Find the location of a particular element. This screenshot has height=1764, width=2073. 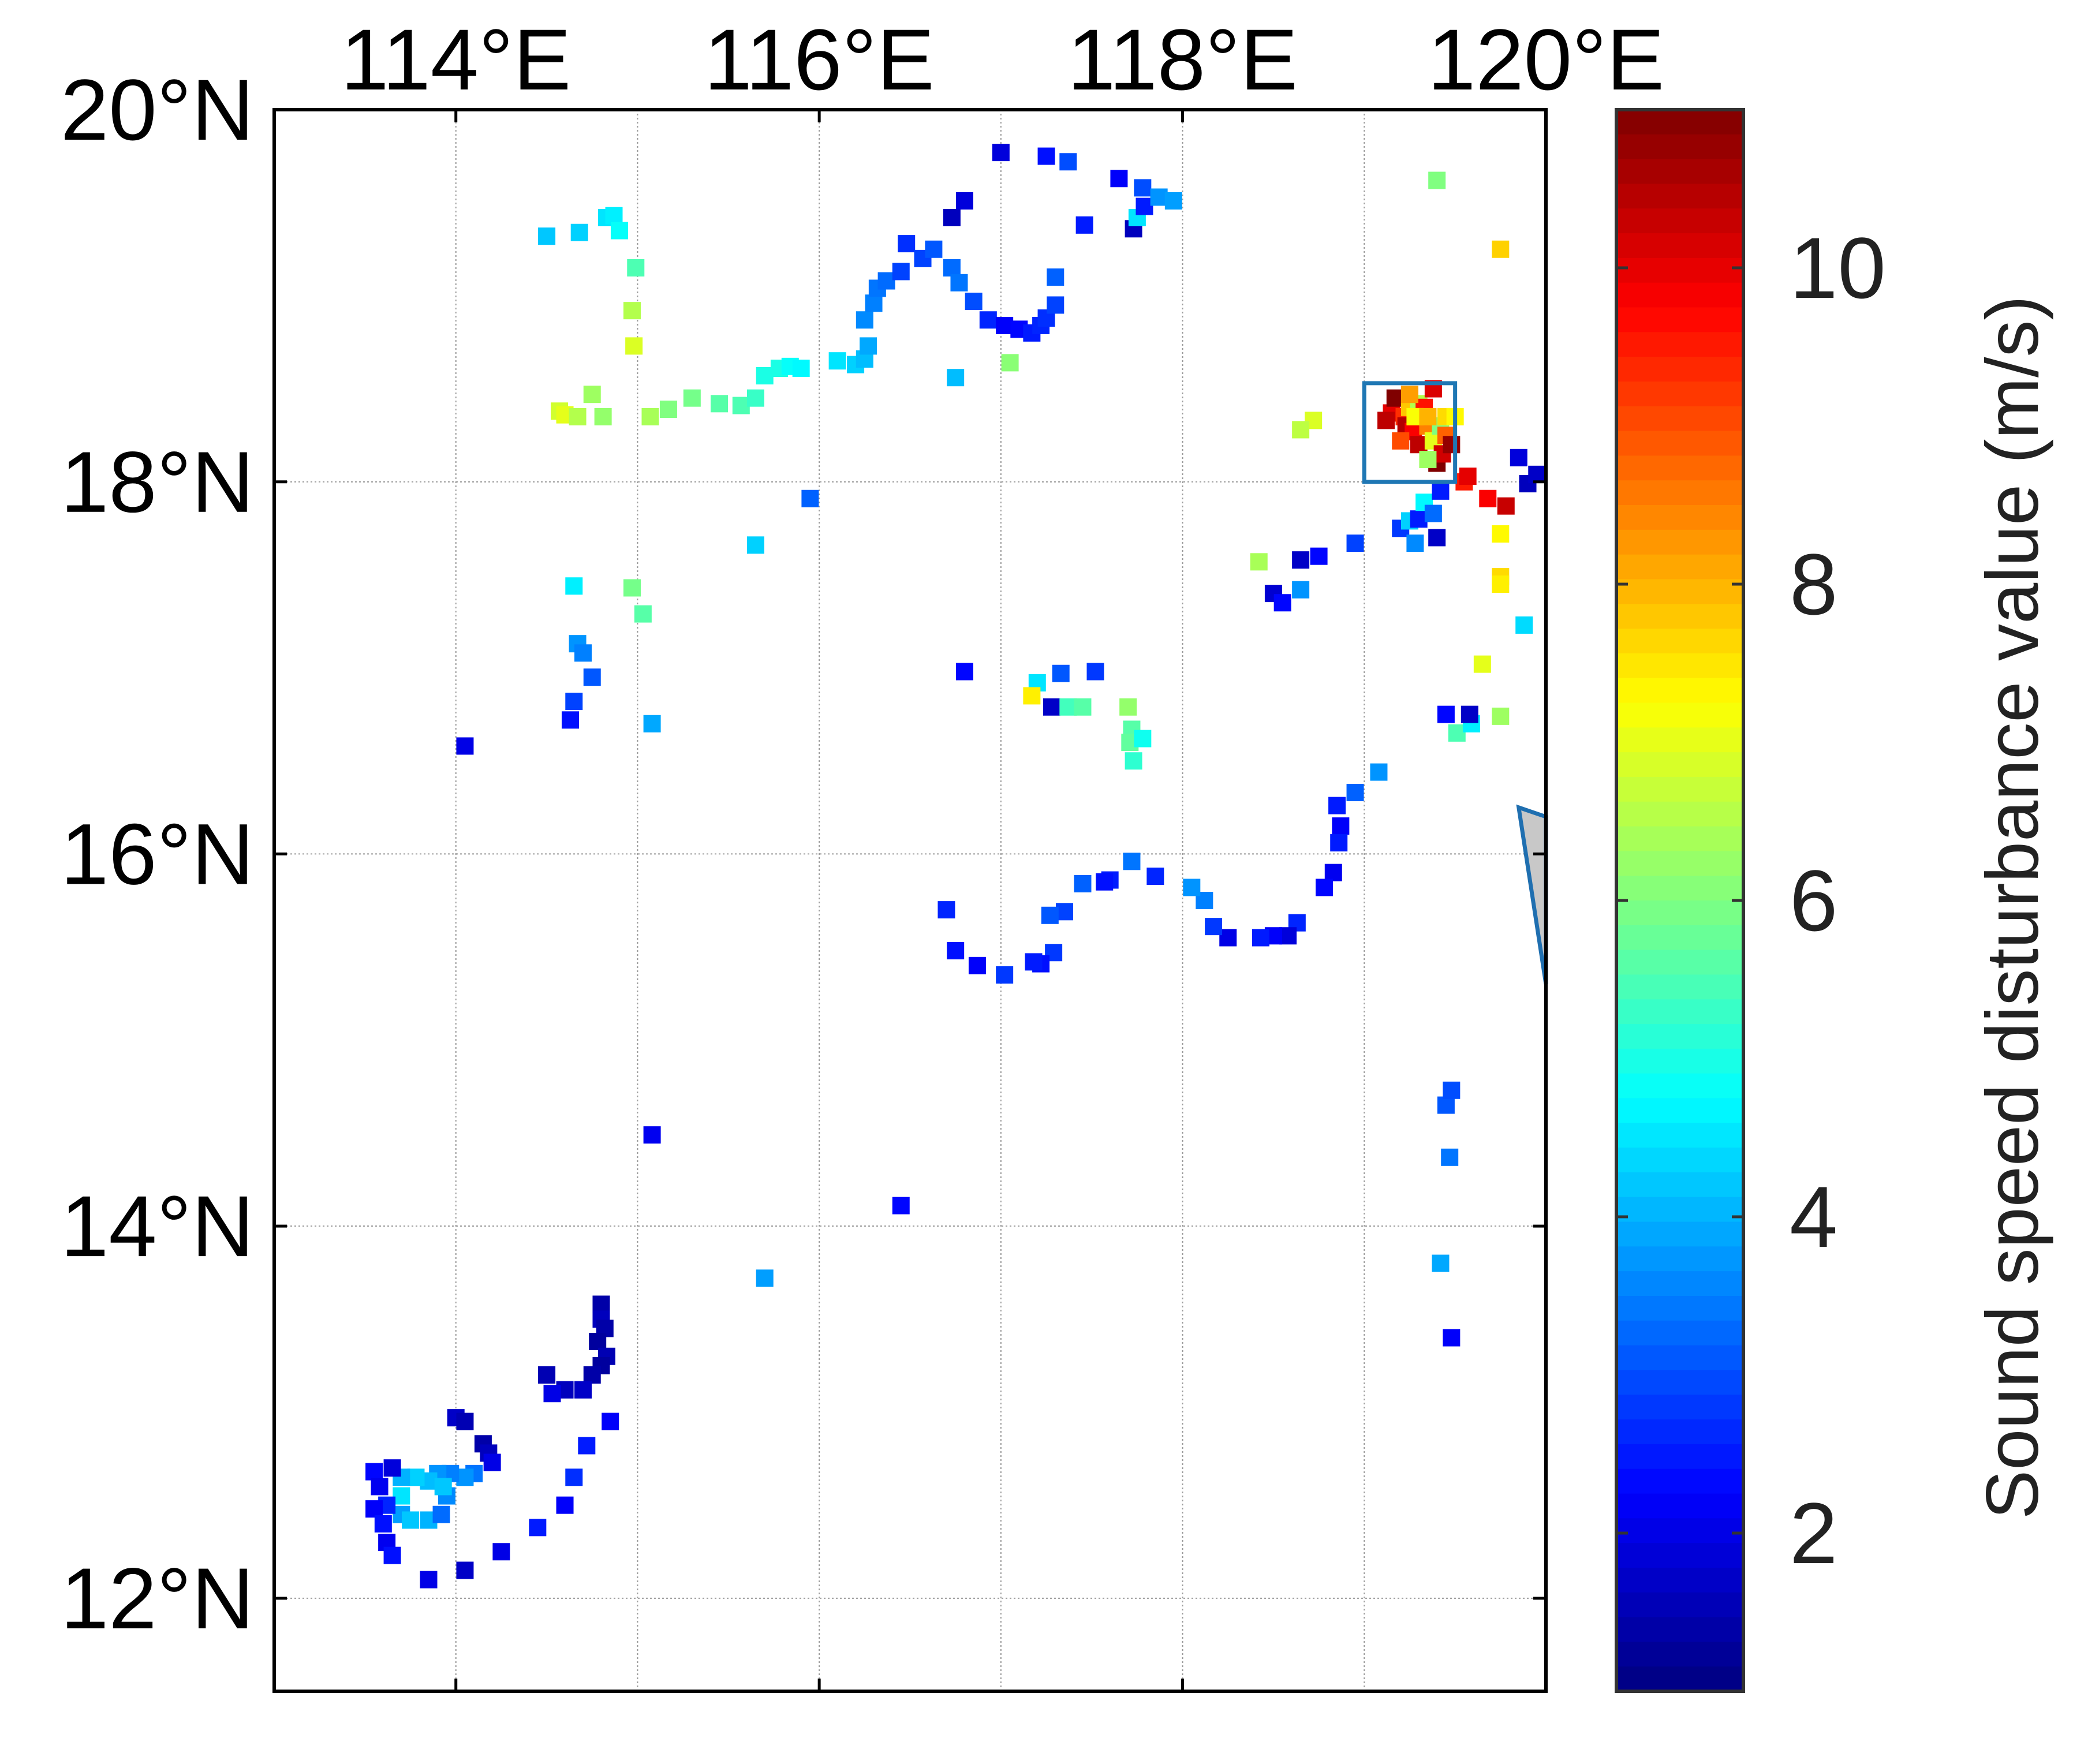

lon-tick-label: 116°E is located at coordinates (820, 59).